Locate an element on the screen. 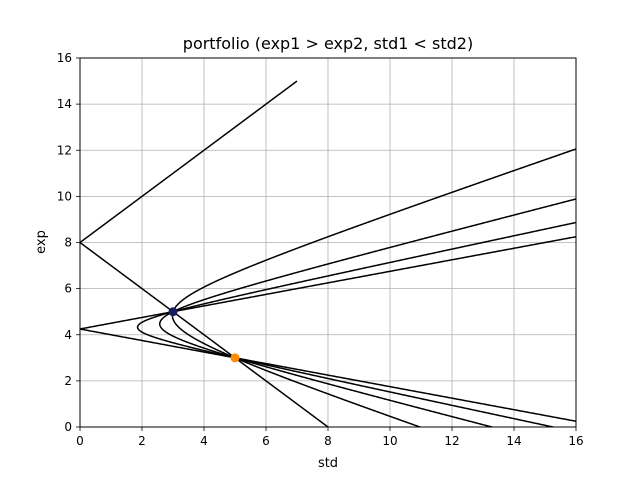 The image size is (640, 480). x-axis-label: std is located at coordinates (328, 463).